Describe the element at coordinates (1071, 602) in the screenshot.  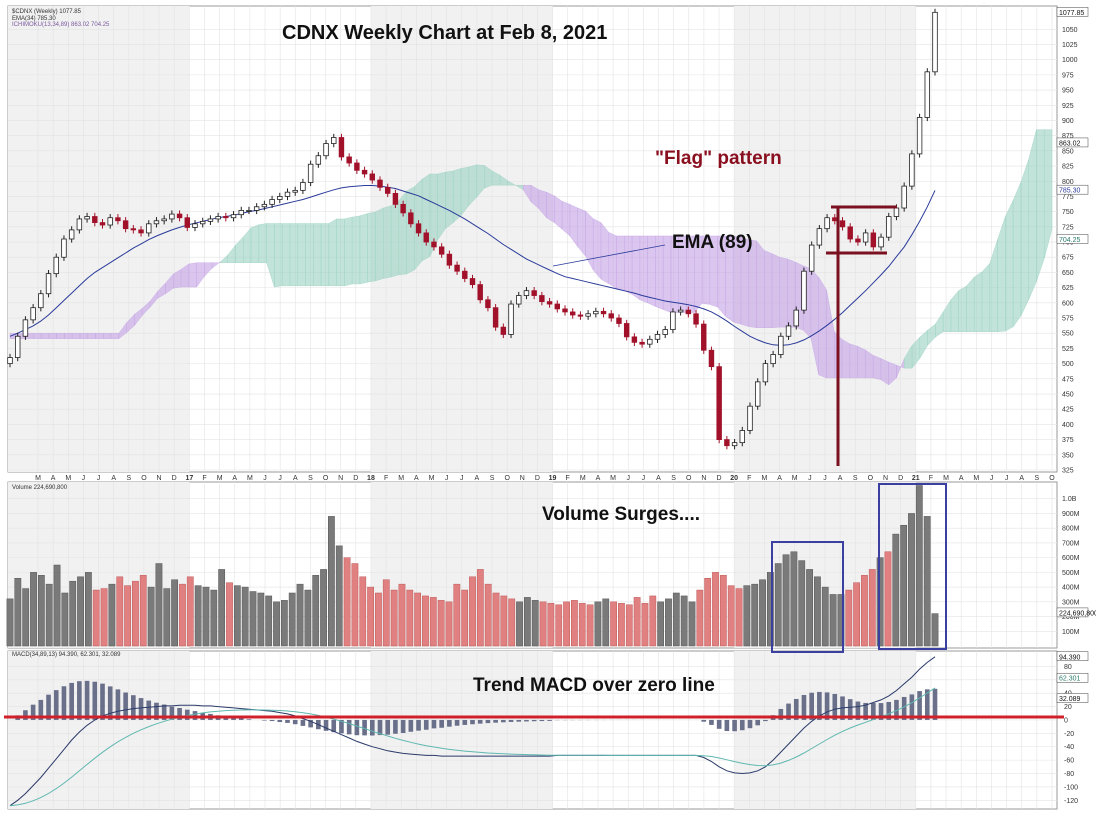
I see `volume-tick-label: 300M` at that location.